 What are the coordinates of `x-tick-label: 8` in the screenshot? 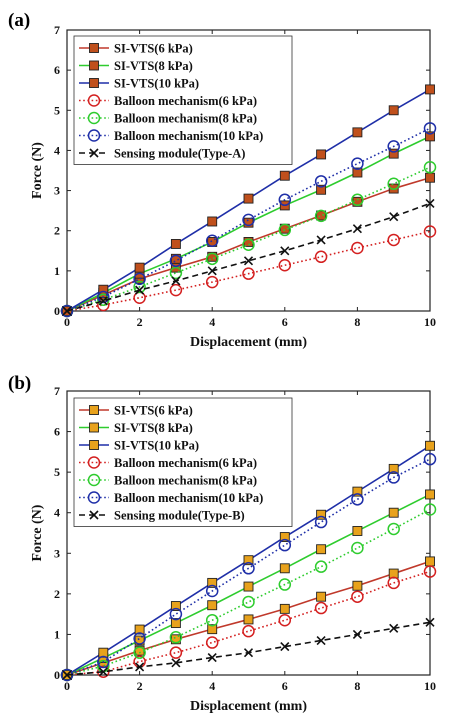 It's located at (357, 686).